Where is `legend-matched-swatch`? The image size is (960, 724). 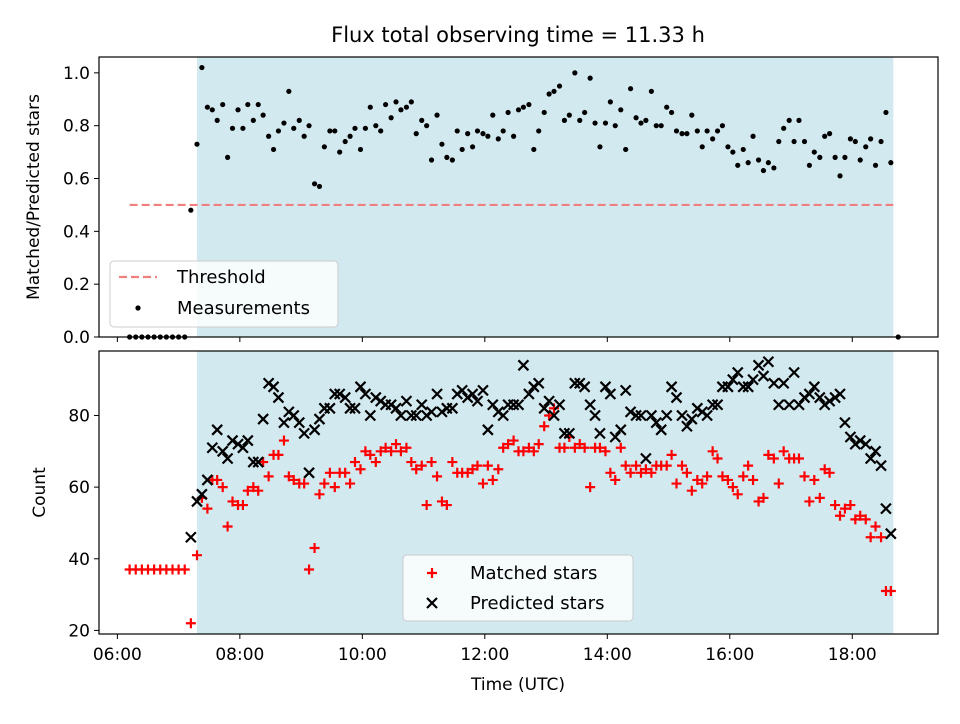 legend-matched-swatch is located at coordinates (432, 573).